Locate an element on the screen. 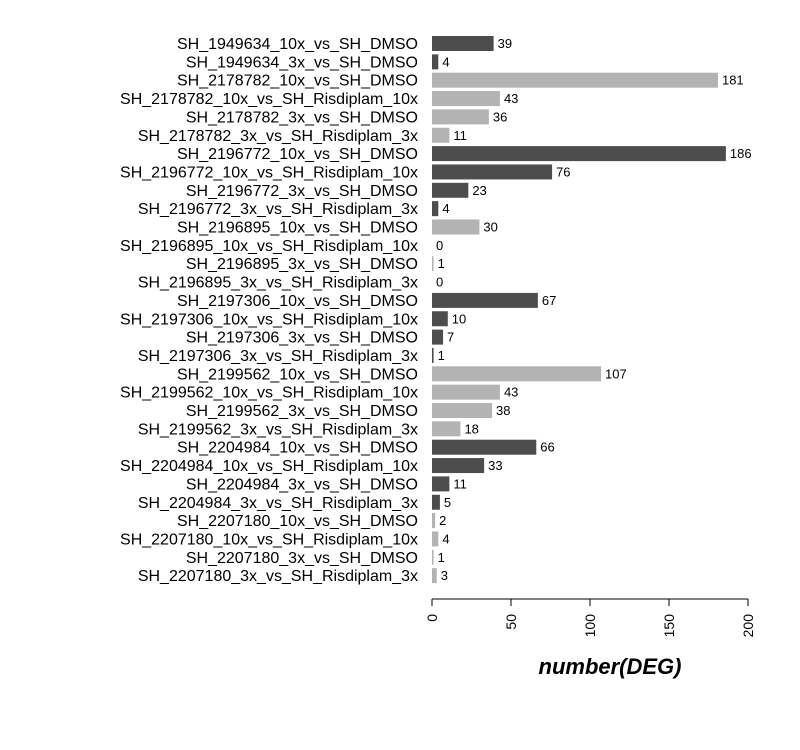  x-axis: 0 50 100 150 200 is located at coordinates (590, 618).